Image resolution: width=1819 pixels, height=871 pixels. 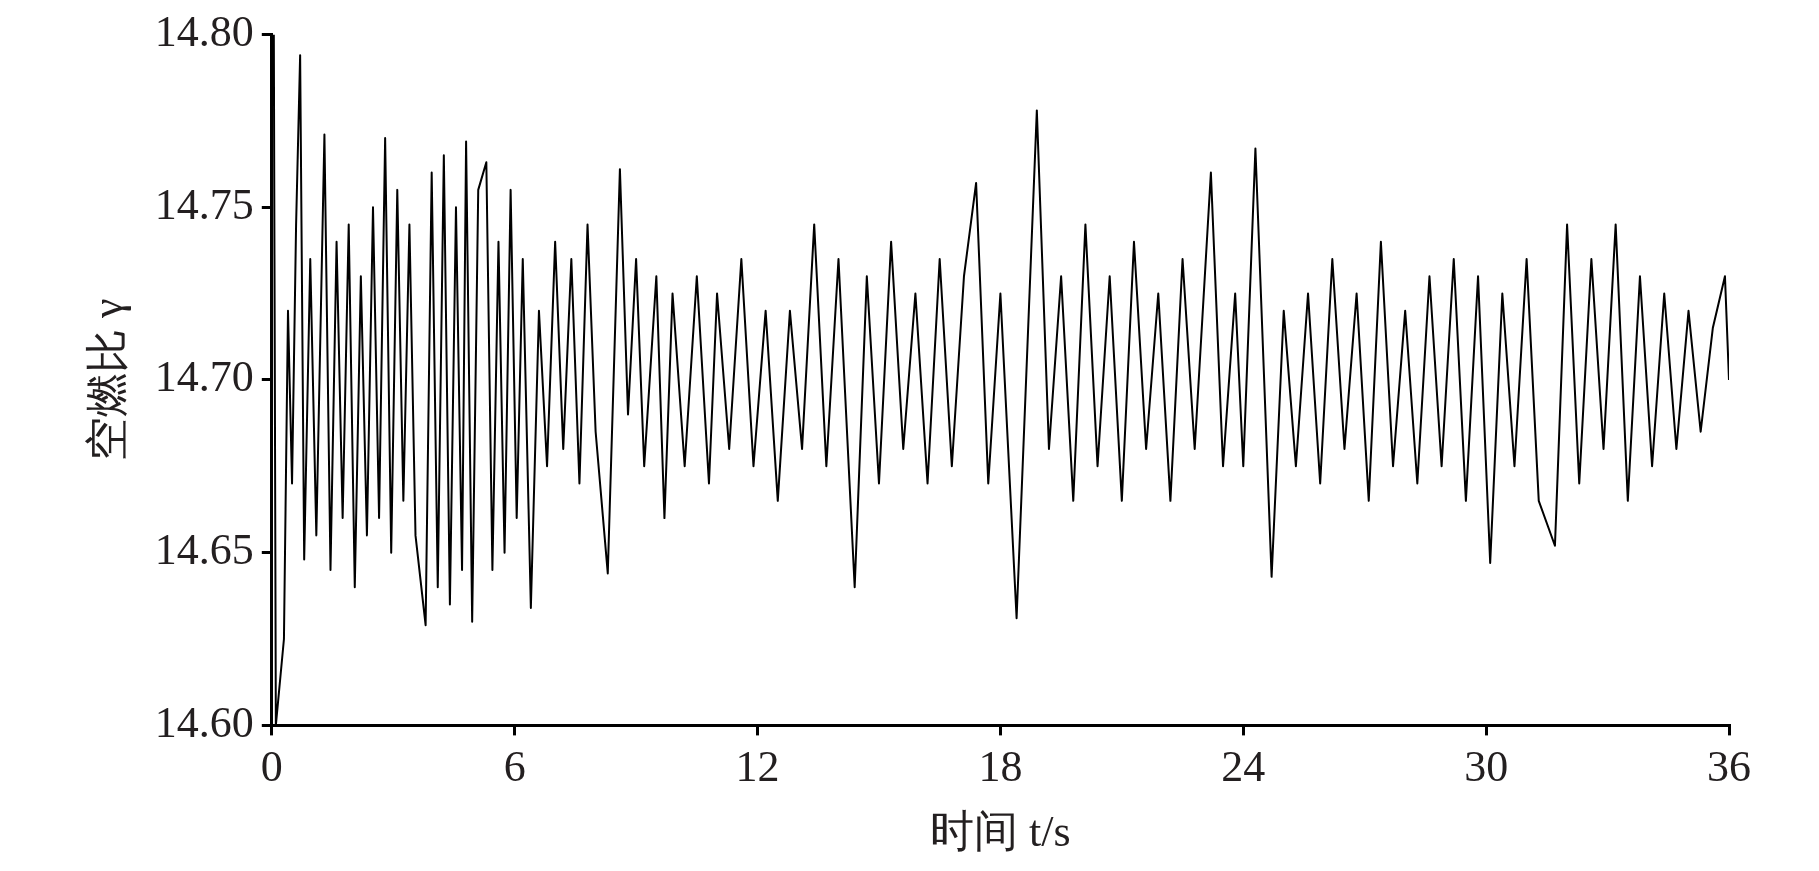 What do you see at coordinates (204, 377) in the screenshot?
I see `y-tick-label: 14.70` at bounding box center [204, 377].